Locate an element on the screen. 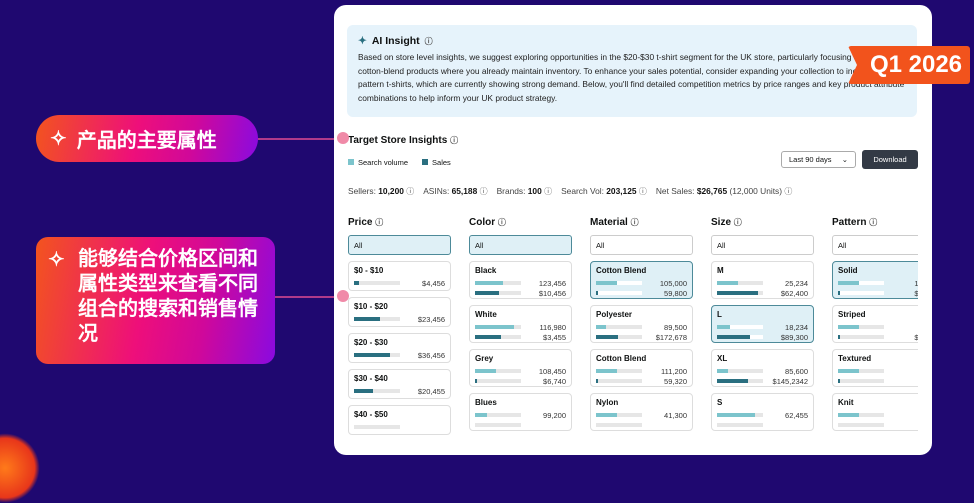 Image resolution: width=974 pixels, height=503 pixels. attribute-item: XL 85,600 $145,2342 is located at coordinates (762, 368).